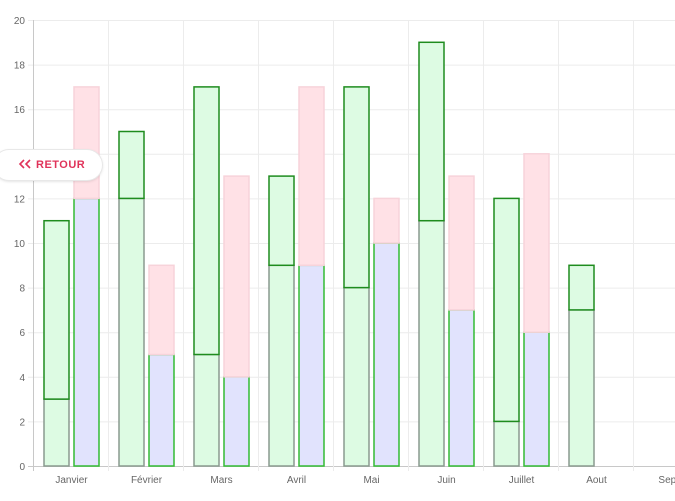 The image size is (675, 501). What do you see at coordinates (221, 480) in the screenshot?
I see `x-tick-label: Mars` at bounding box center [221, 480].